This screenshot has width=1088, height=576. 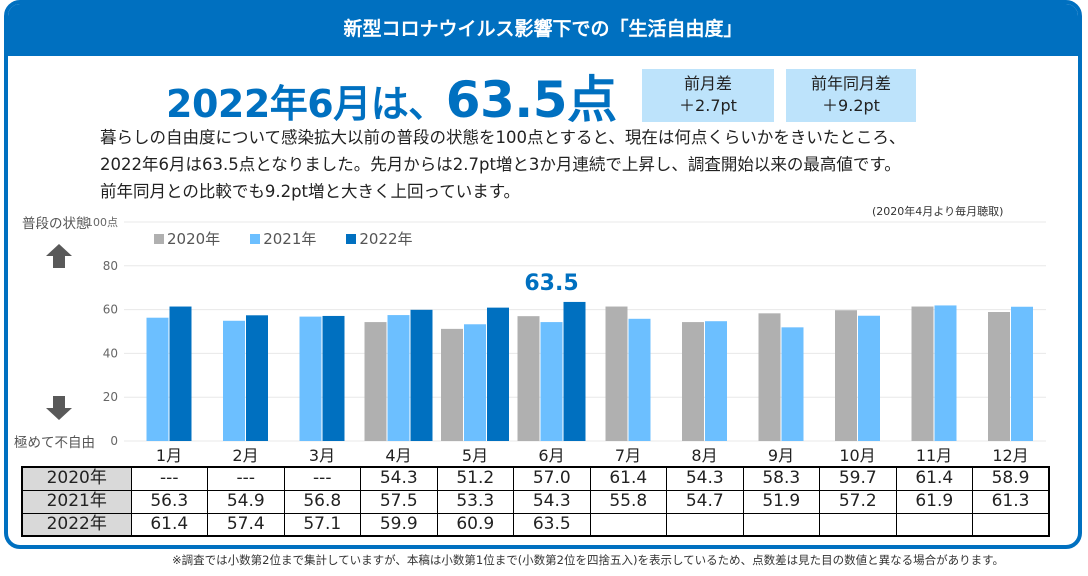 I want to click on table-cell: 57.0, so click(x=552, y=478).